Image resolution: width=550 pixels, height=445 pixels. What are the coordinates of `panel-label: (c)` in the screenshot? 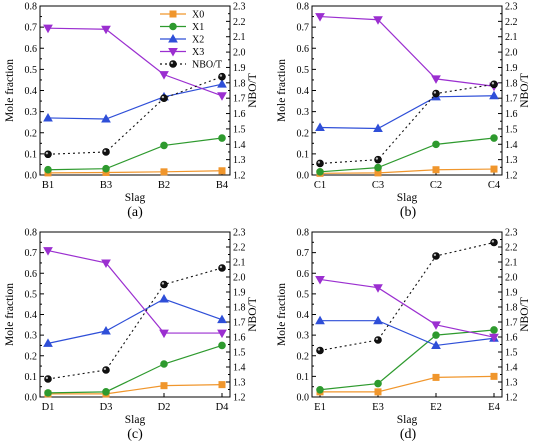 It's located at (135, 434).